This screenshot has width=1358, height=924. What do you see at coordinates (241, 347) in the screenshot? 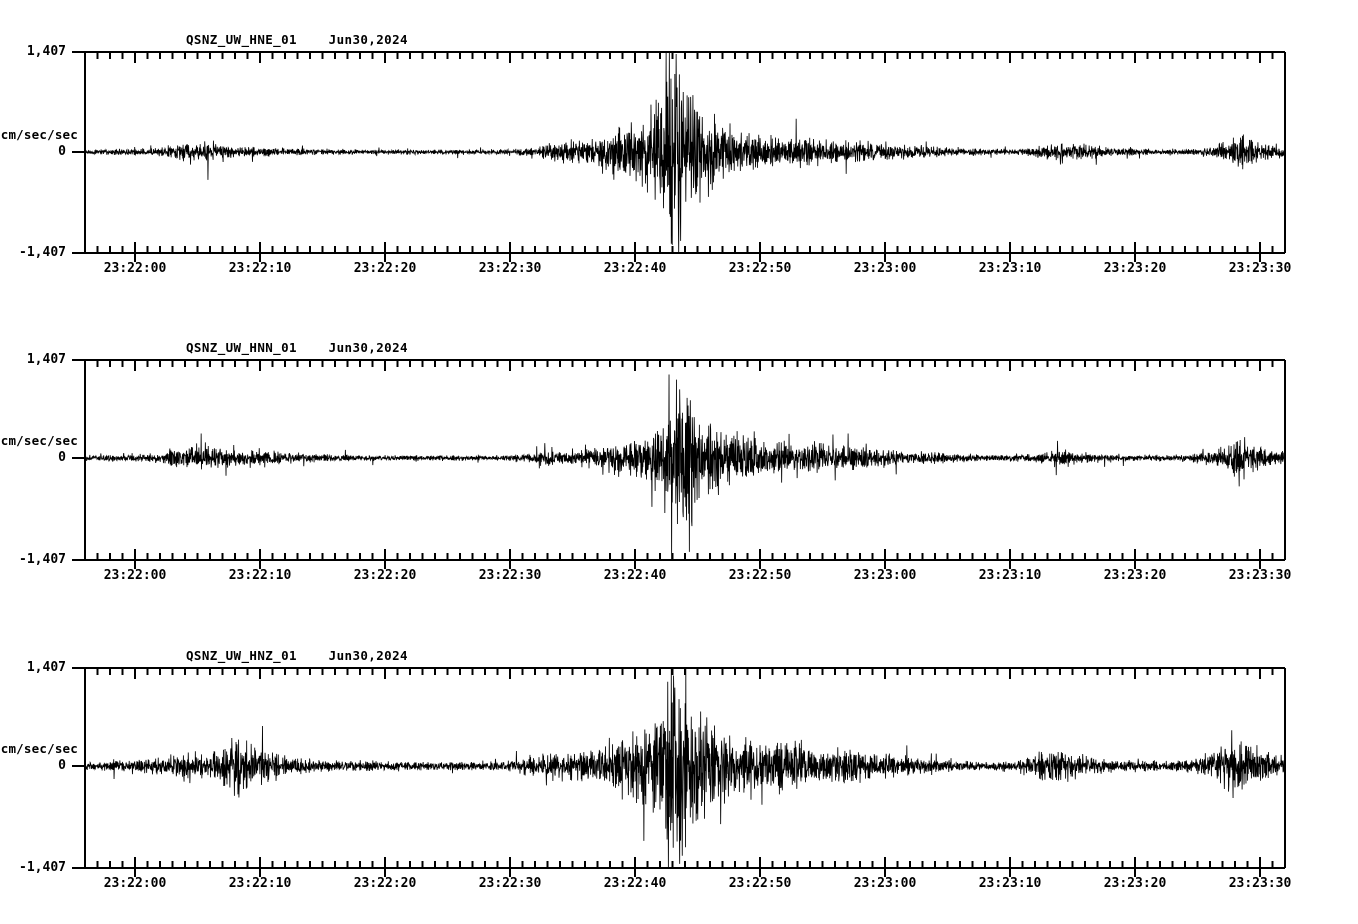
I see `station-channel-label: QSNZ_UW_HNN_01` at bounding box center [241, 347].